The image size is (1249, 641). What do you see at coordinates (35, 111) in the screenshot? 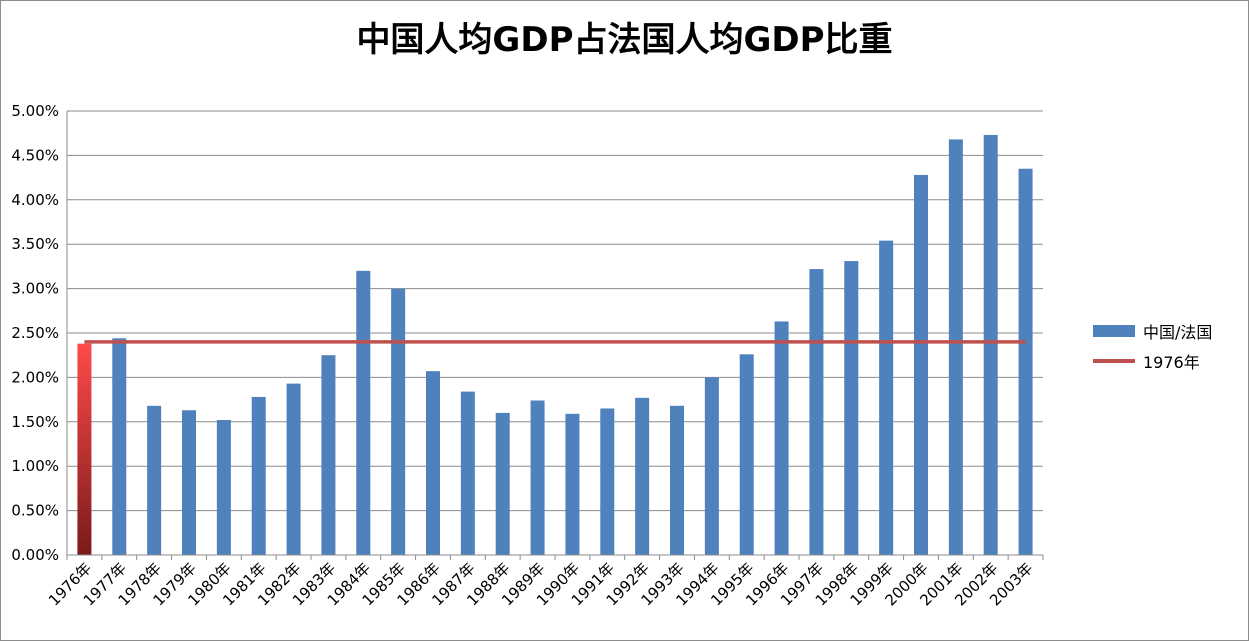
I see `y-tick-label: 5.00%` at bounding box center [35, 111].